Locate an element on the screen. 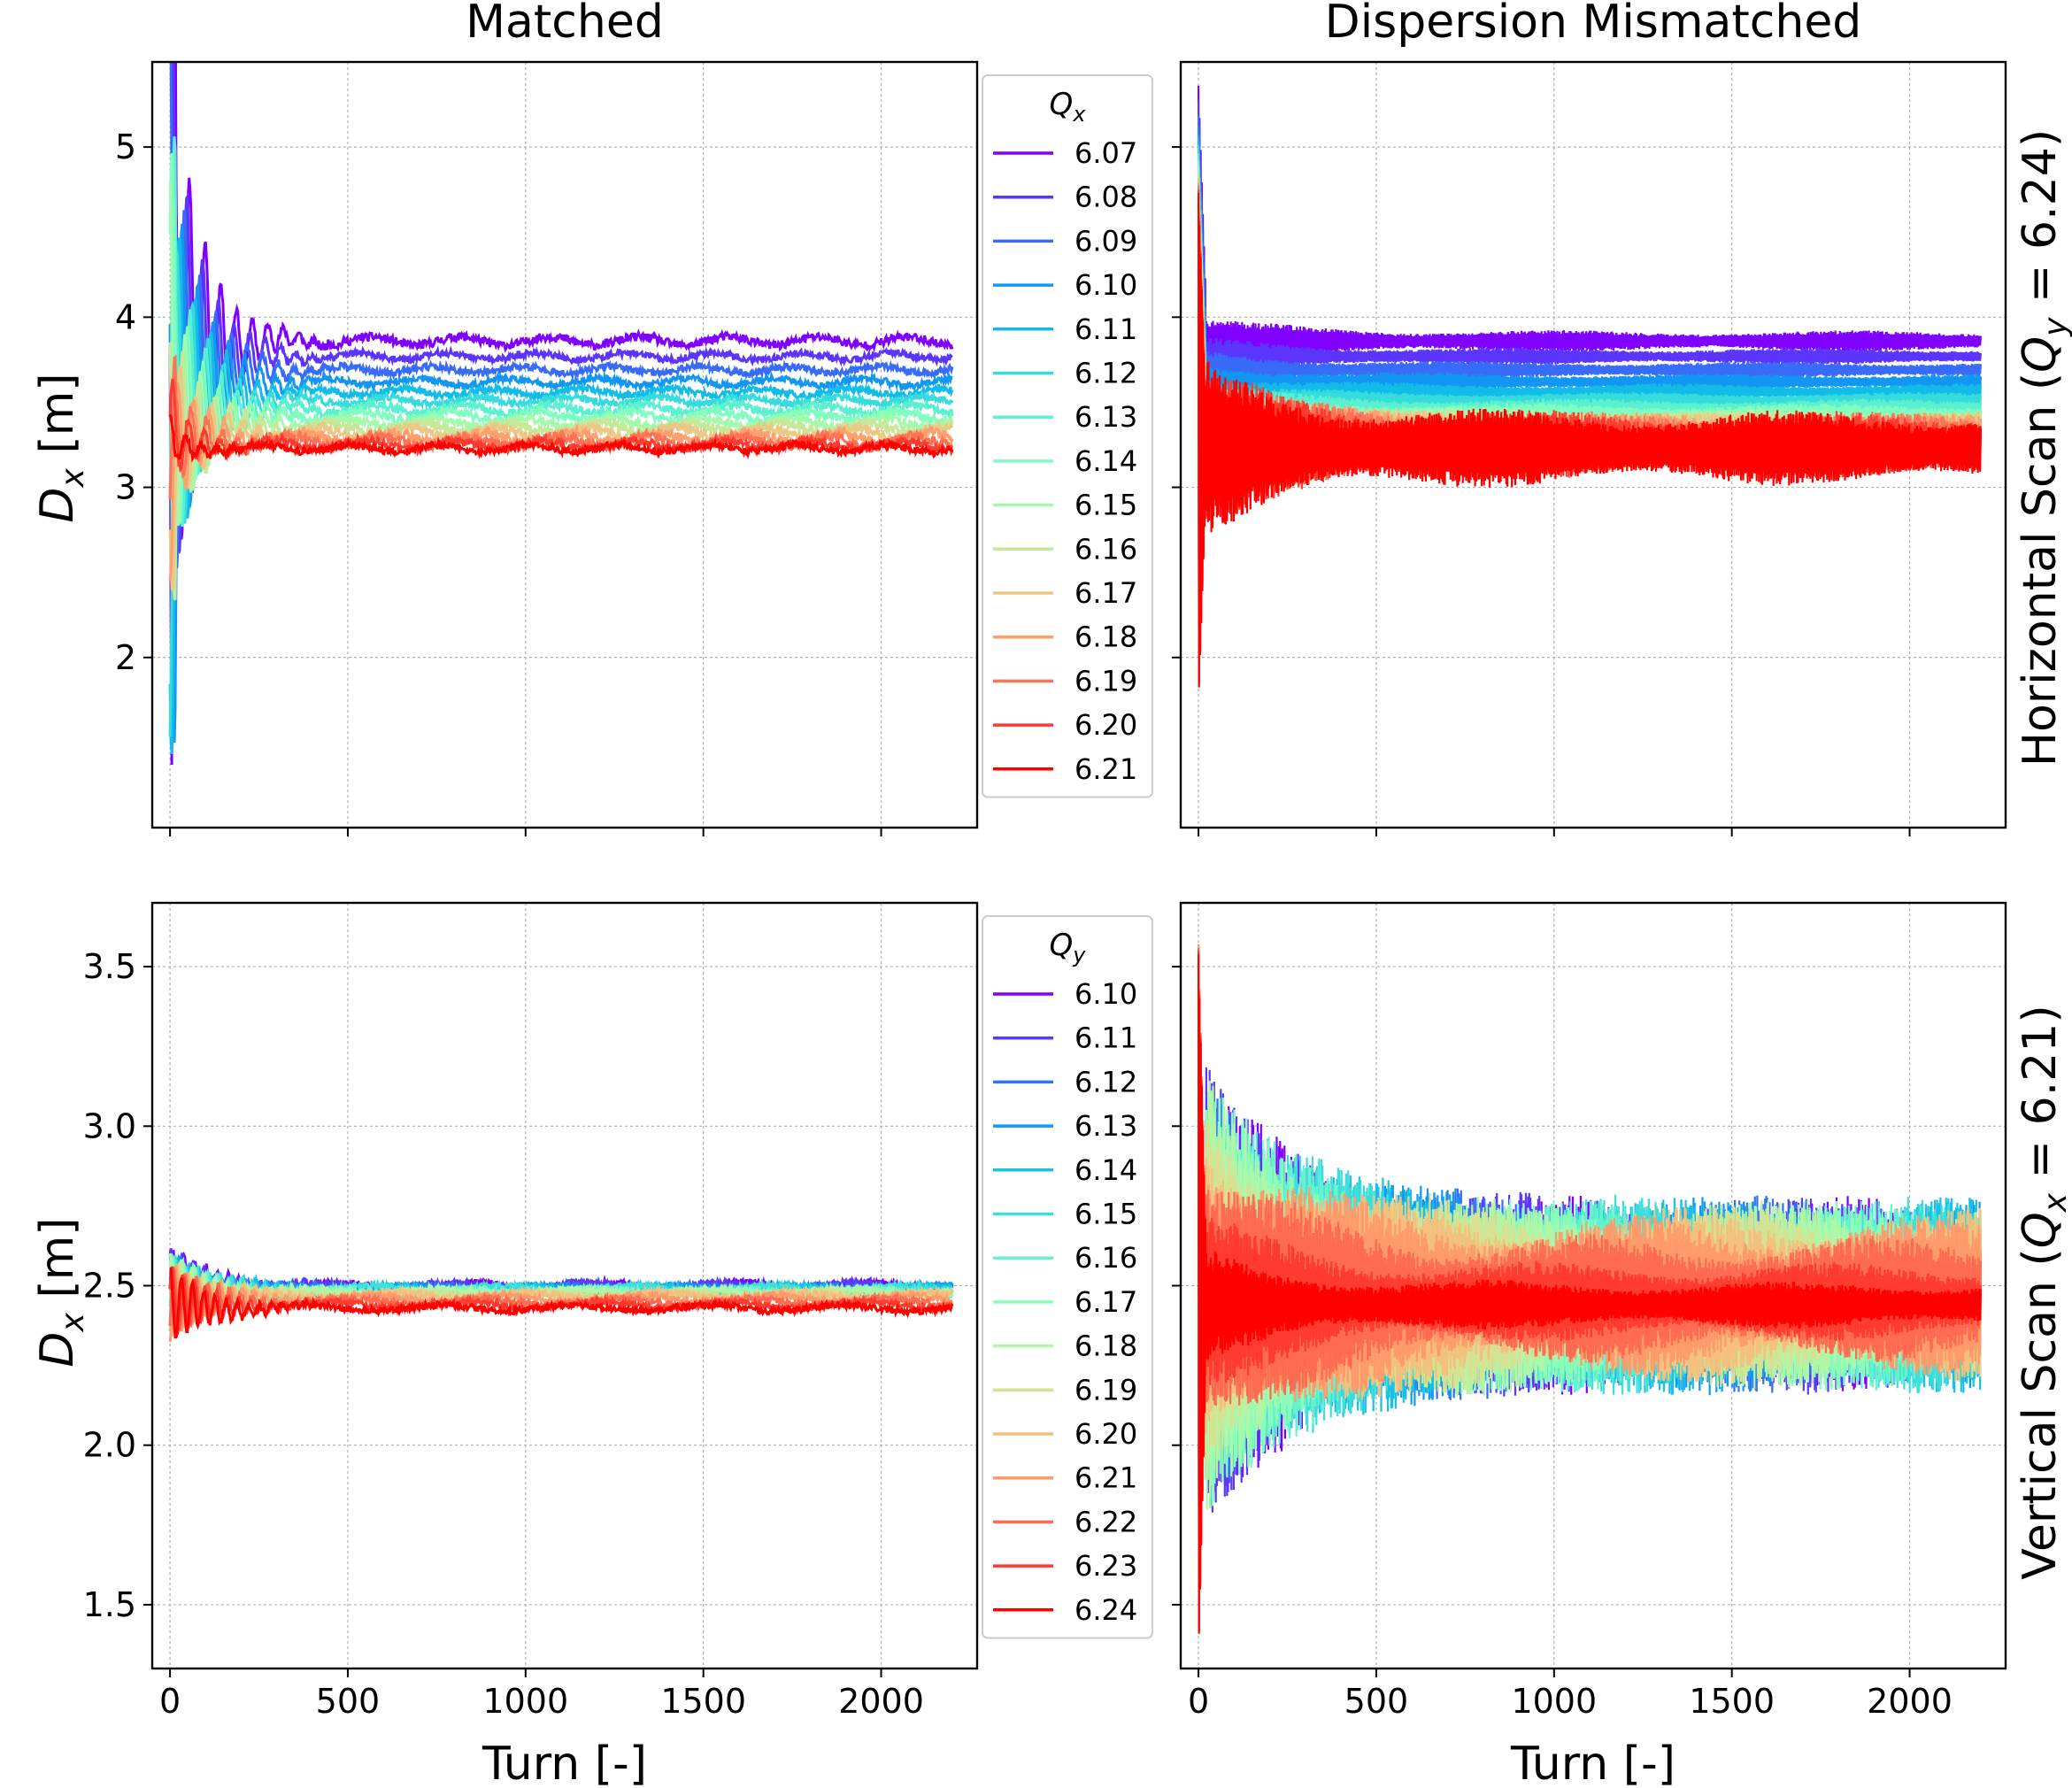 This screenshot has width=2072, height=1788. series-line-6.14 is located at coordinates (561, 340).